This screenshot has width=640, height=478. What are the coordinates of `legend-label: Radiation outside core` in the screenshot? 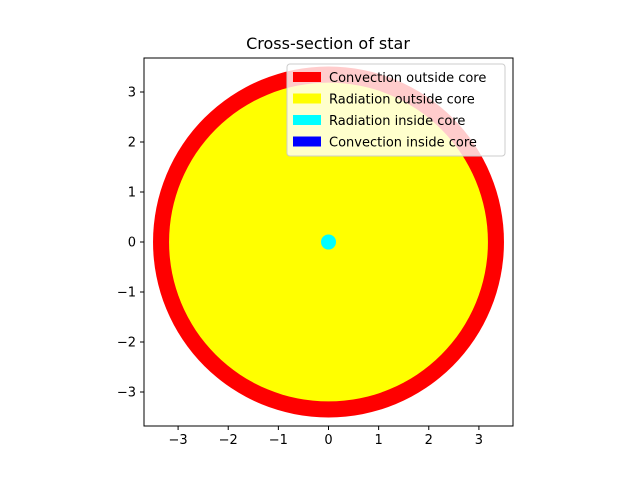 It's located at (402, 100).